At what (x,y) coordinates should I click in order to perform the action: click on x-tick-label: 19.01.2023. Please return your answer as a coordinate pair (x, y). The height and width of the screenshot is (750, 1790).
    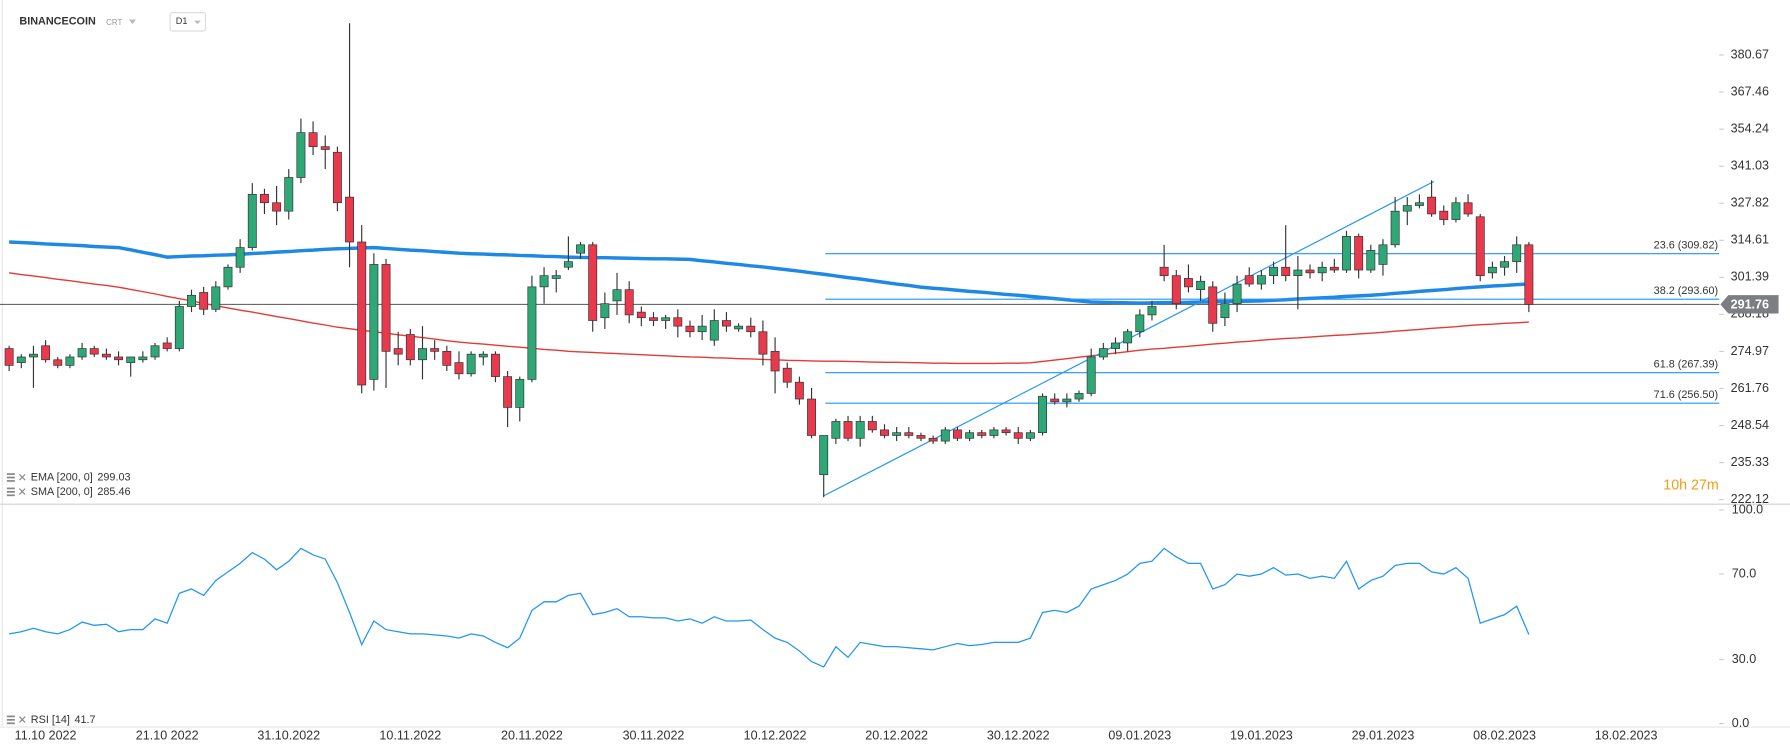
    Looking at the image, I should click on (1261, 736).